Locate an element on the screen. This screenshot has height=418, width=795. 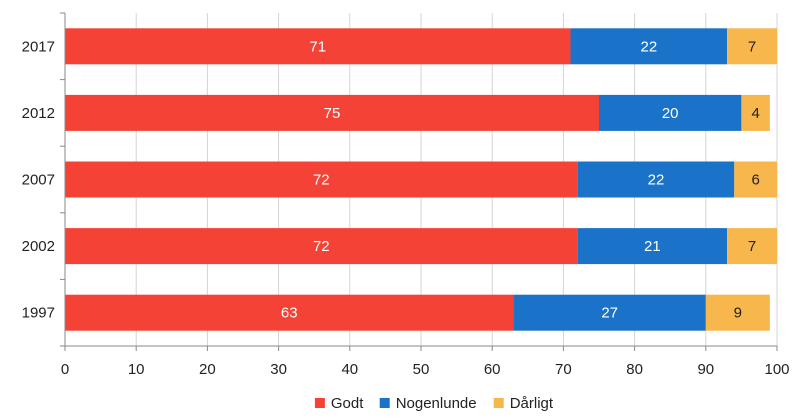
x-tick-label: 20 is located at coordinates (207, 369).